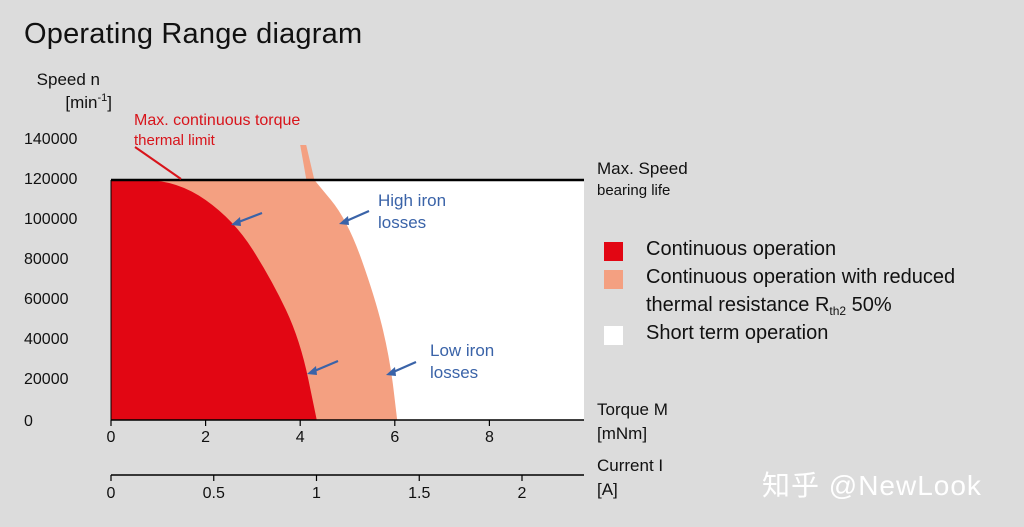 Image resolution: width=1024 pixels, height=527 pixels. Describe the element at coordinates (307, 162) in the screenshot. I see `region-pink-tip` at that location.